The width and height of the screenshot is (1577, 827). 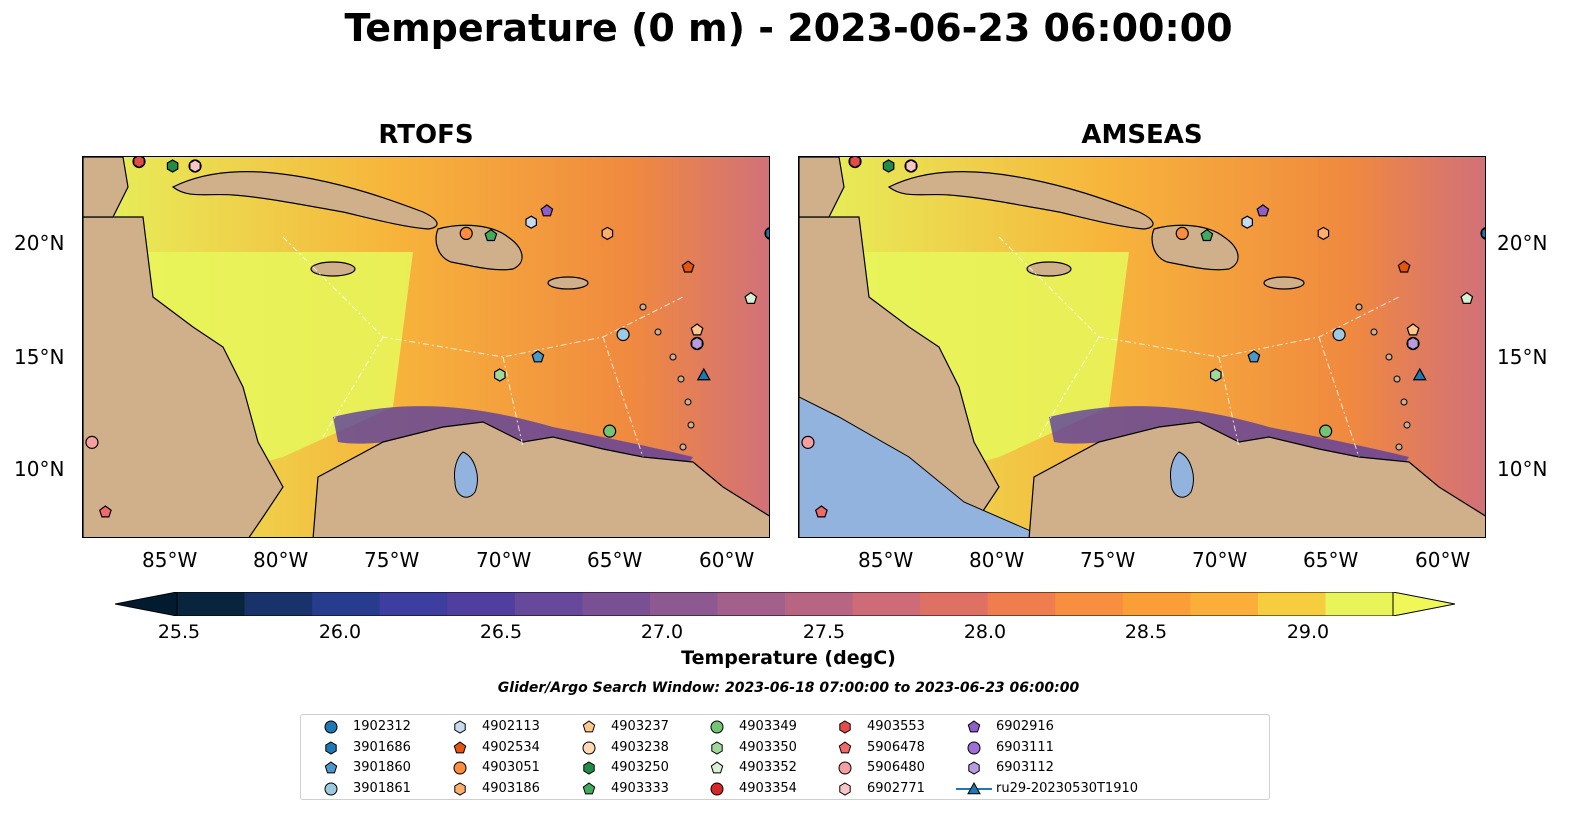 What do you see at coordinates (1142, 135) in the screenshot?
I see `panel-title-amseas: AMSEAS` at bounding box center [1142, 135].